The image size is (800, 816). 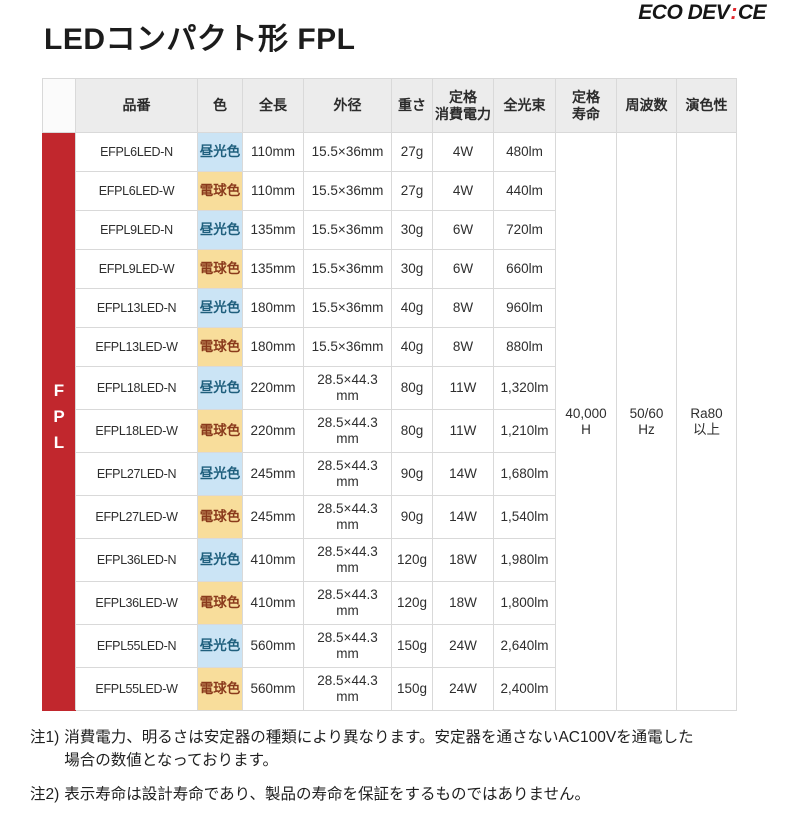 I want to click on weight-cell: 30g, so click(x=412, y=269).